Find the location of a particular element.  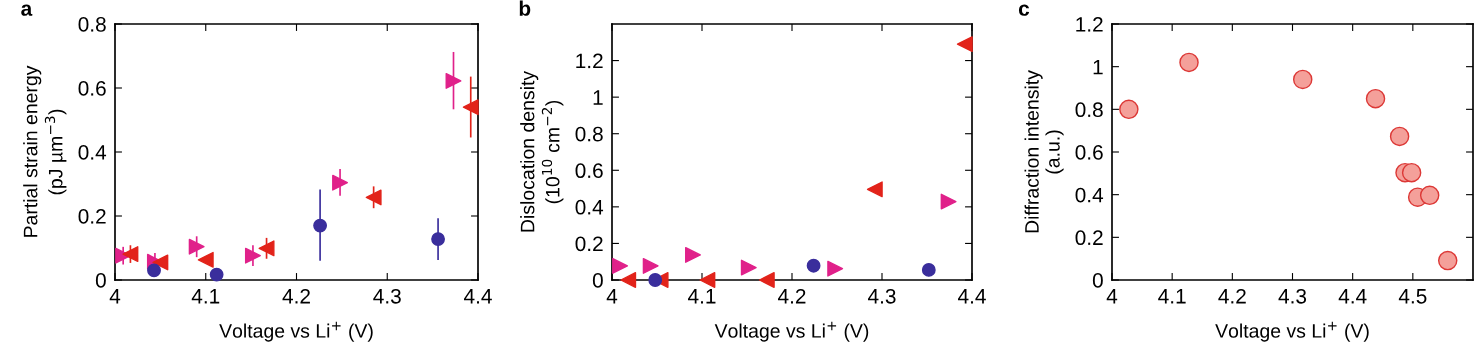

x-tick-label: 4.5 is located at coordinates (1412, 296).